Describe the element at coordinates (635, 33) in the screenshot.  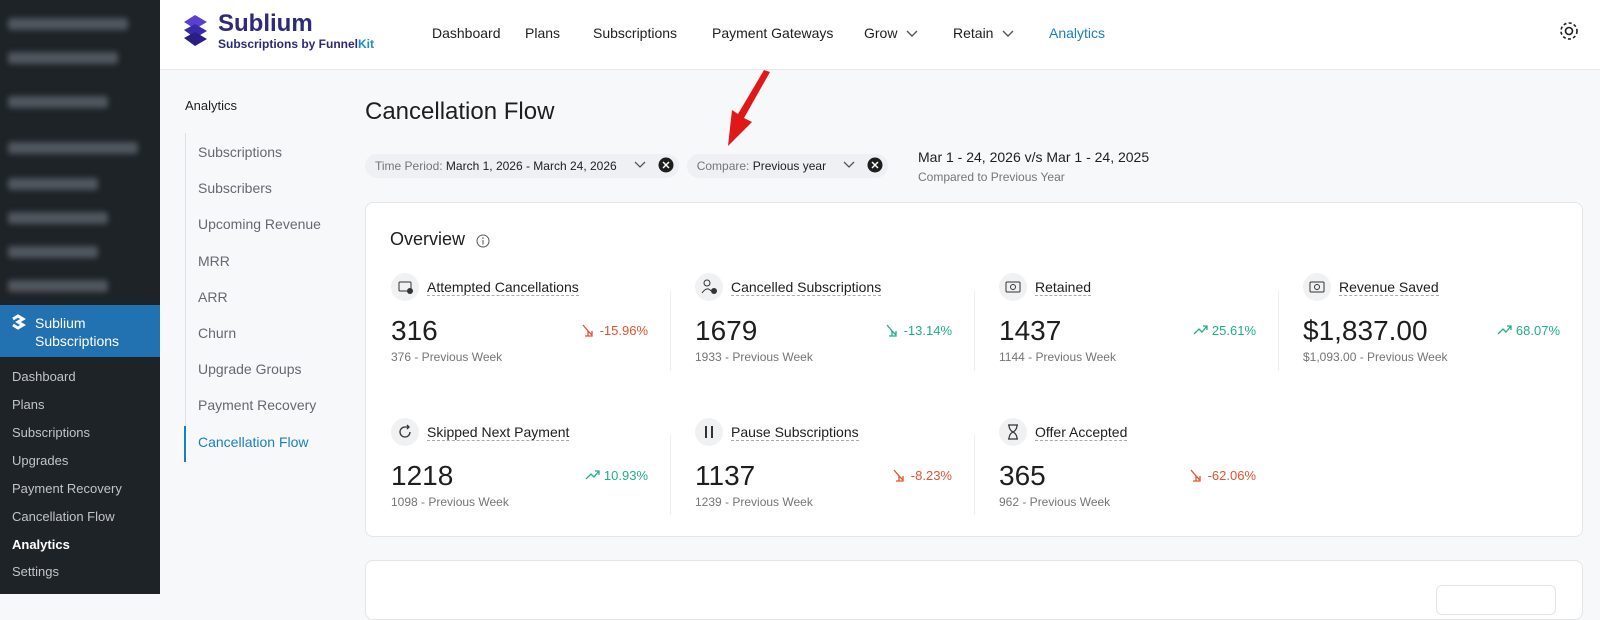
I see `nav-item: Subscriptions` at that location.